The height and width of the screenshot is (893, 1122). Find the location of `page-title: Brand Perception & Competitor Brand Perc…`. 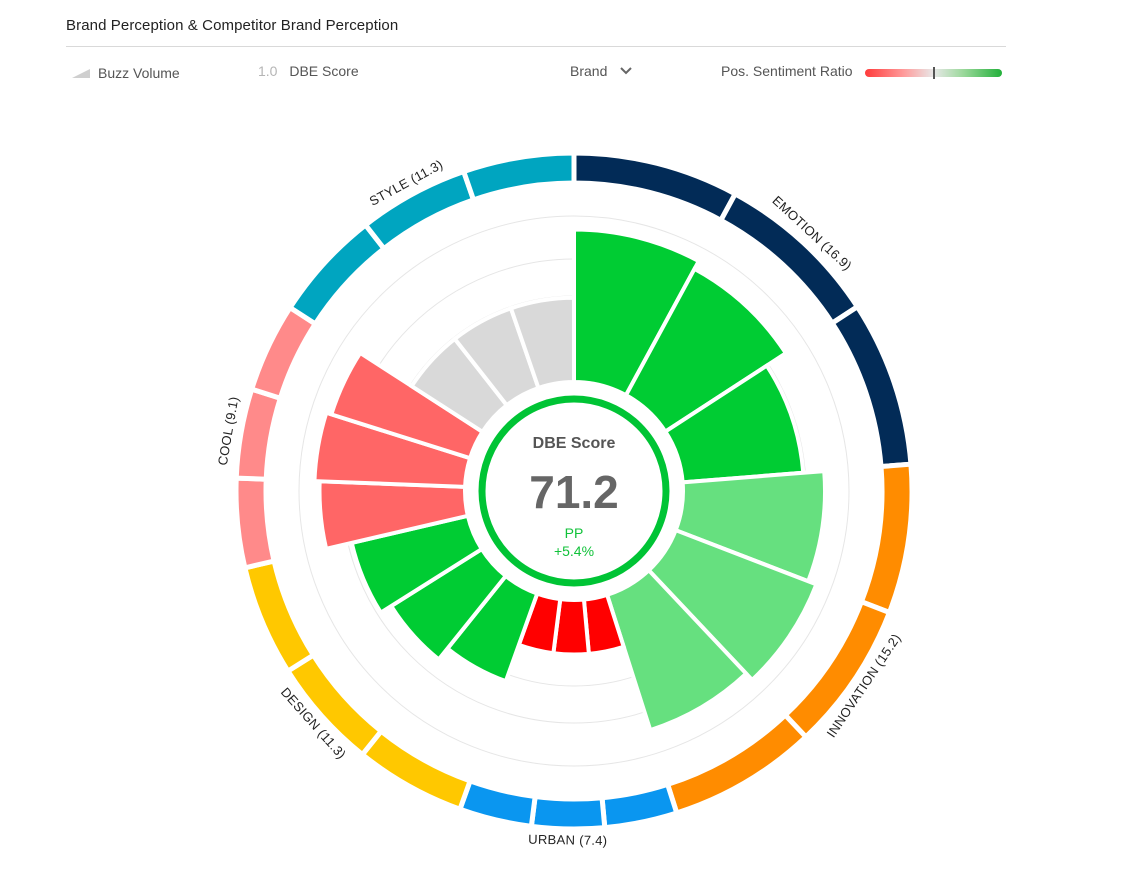

page-title: Brand Perception & Competitor Brand Perc… is located at coordinates (232, 25).